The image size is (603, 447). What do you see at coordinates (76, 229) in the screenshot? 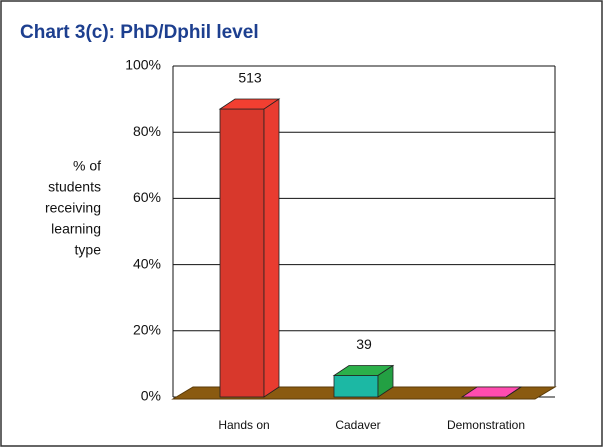
I see `y-axis-label: learning` at bounding box center [76, 229].